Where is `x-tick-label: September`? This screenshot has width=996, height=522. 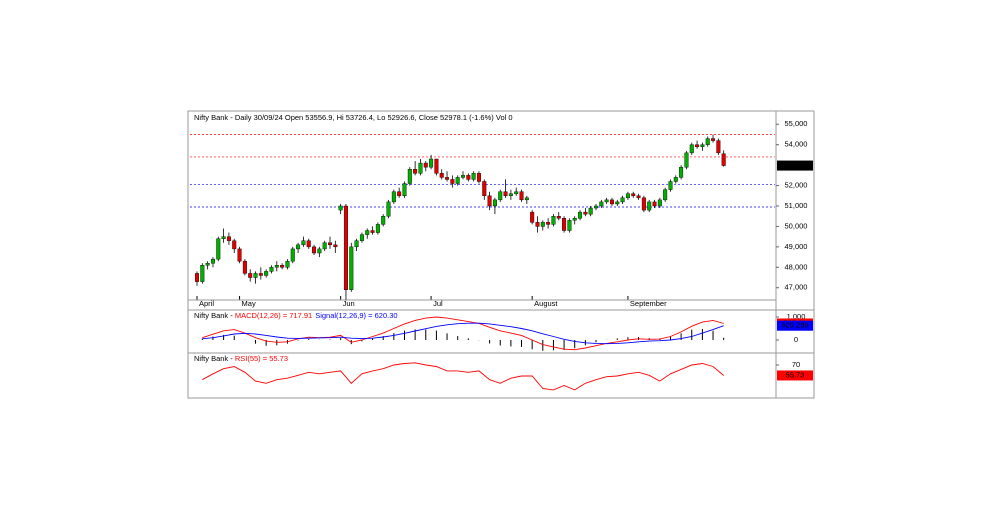 x-tick-label: September is located at coordinates (648, 303).